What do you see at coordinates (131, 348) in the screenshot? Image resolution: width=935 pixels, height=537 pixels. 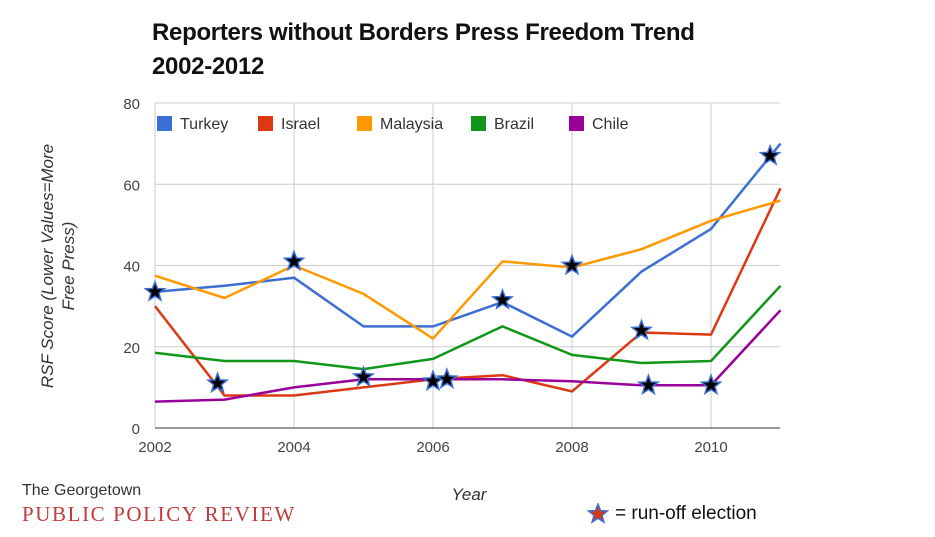 I see `y-tick-label: 20` at bounding box center [131, 348].